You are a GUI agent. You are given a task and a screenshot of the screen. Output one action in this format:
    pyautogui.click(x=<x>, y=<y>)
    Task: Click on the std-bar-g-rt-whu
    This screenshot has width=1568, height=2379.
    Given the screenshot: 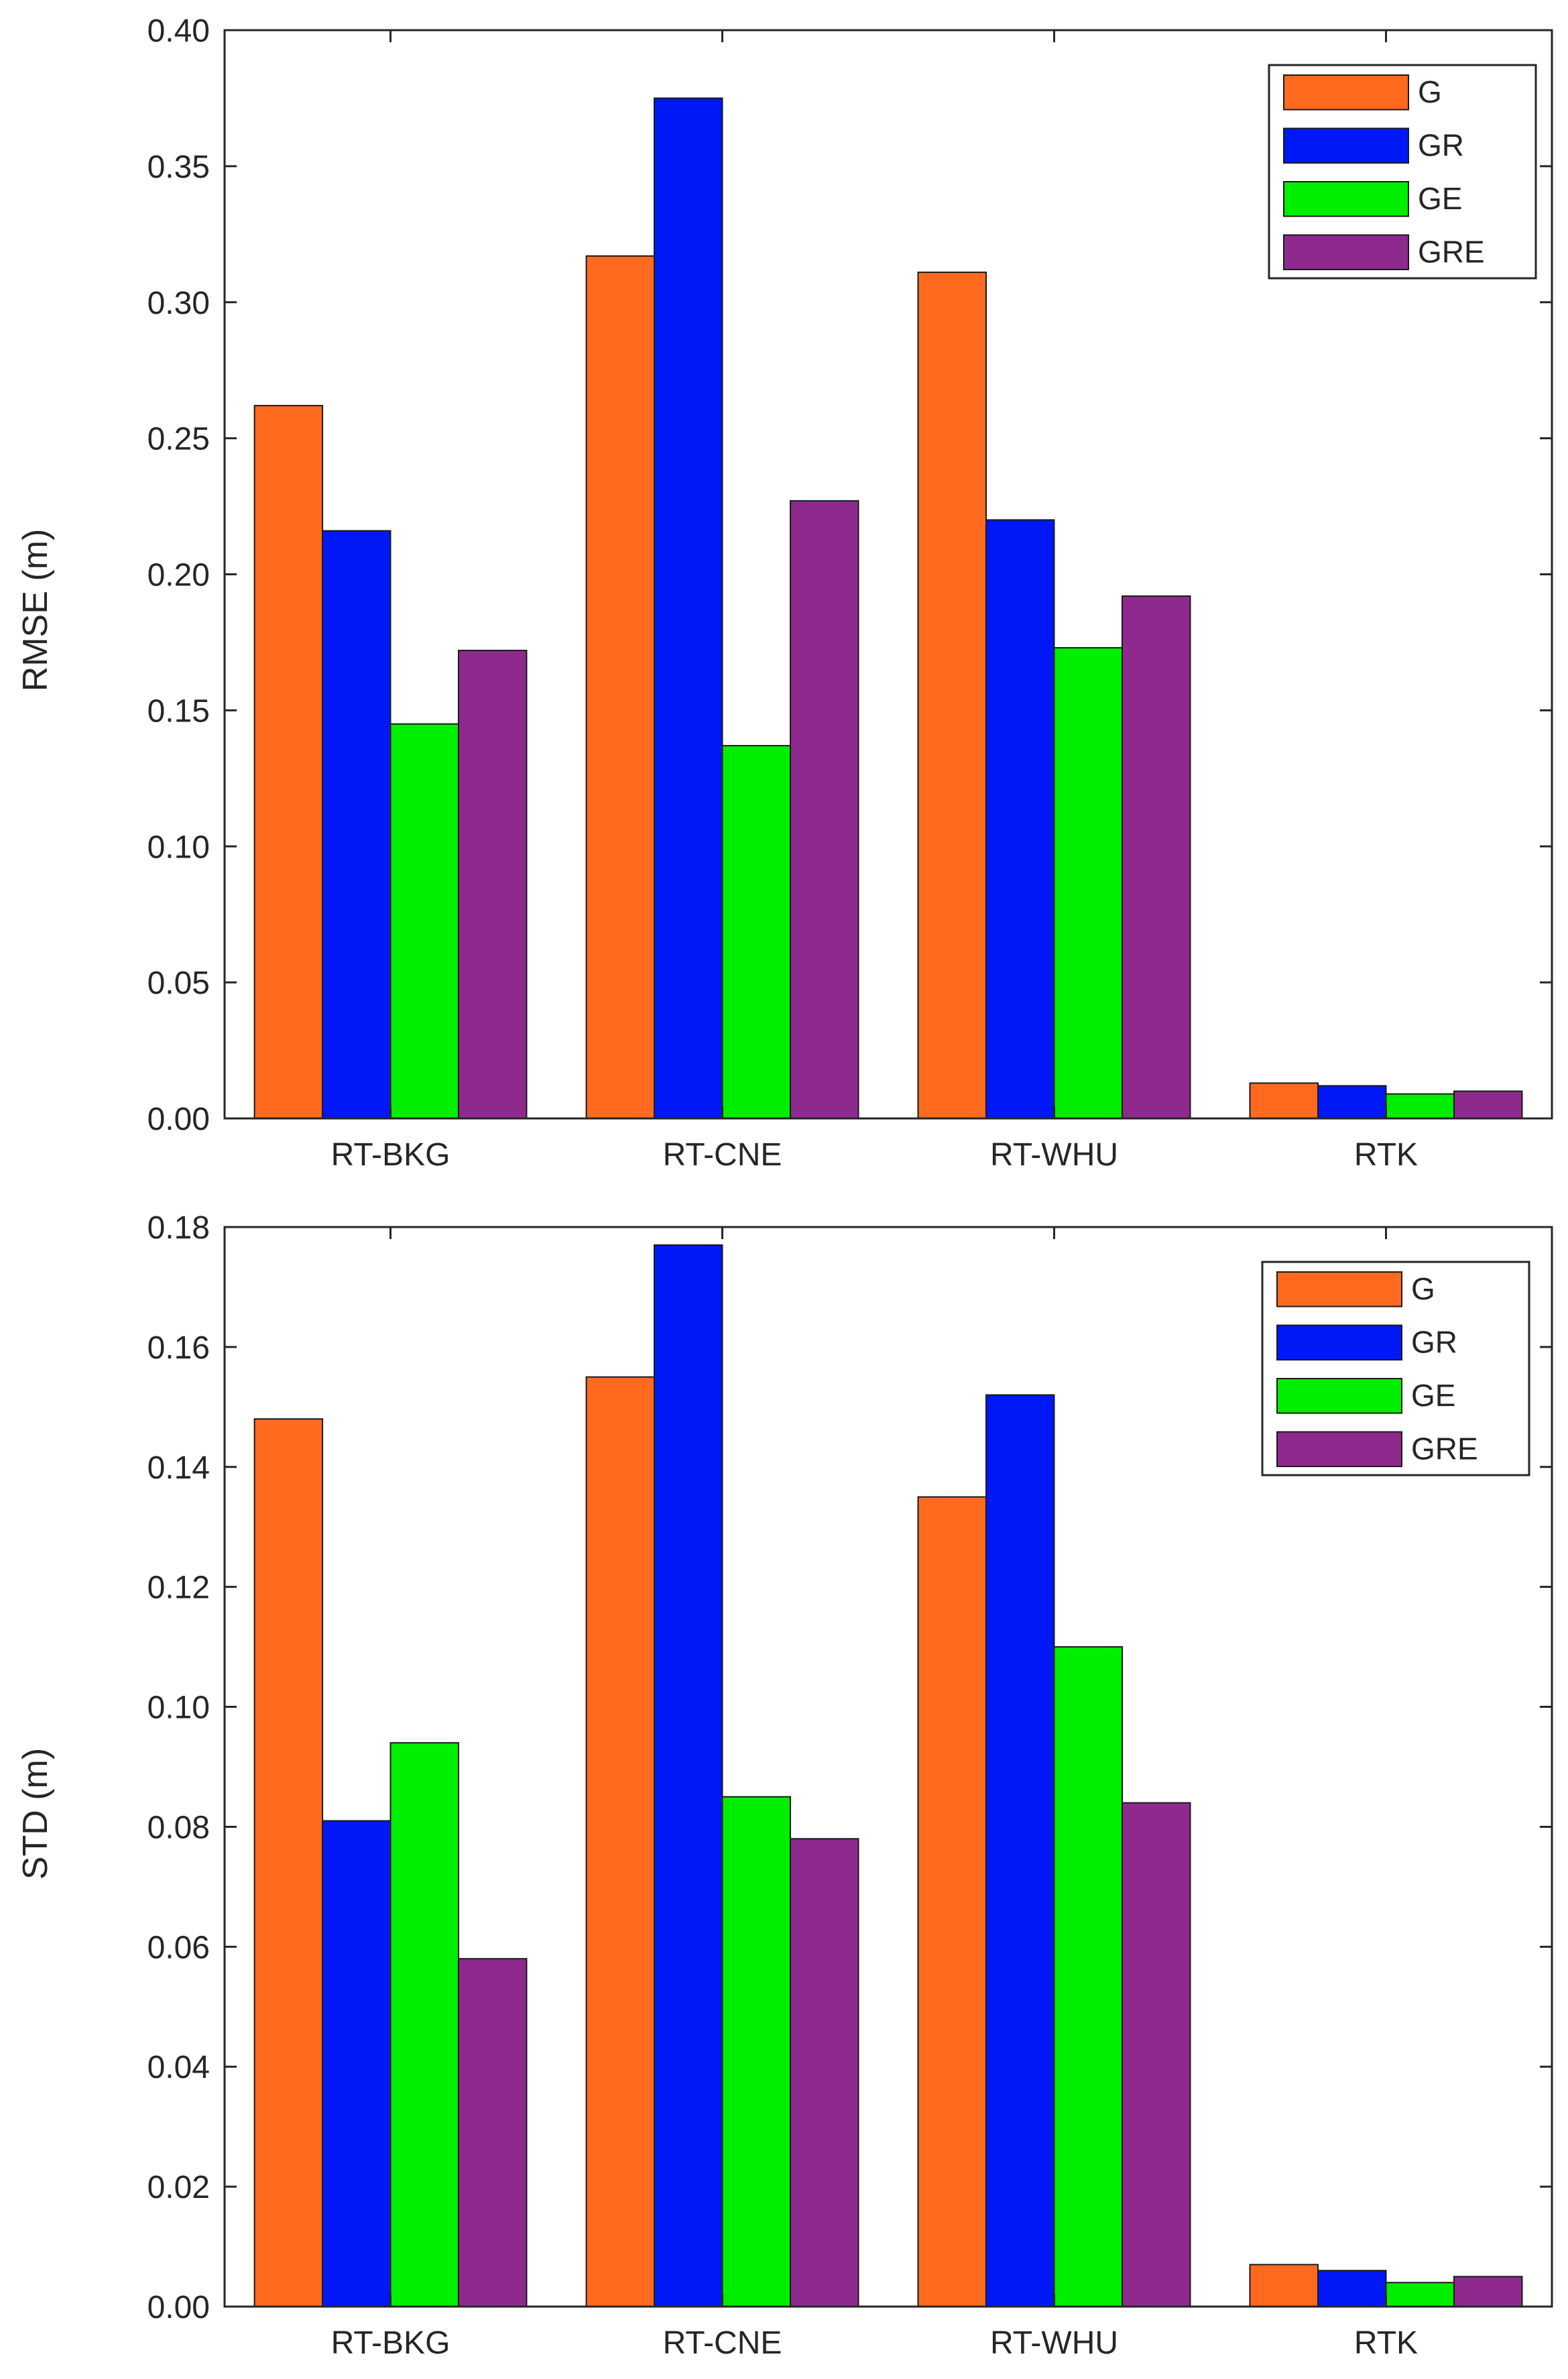 What is the action you would take?
    pyautogui.click(x=952, y=1901)
    